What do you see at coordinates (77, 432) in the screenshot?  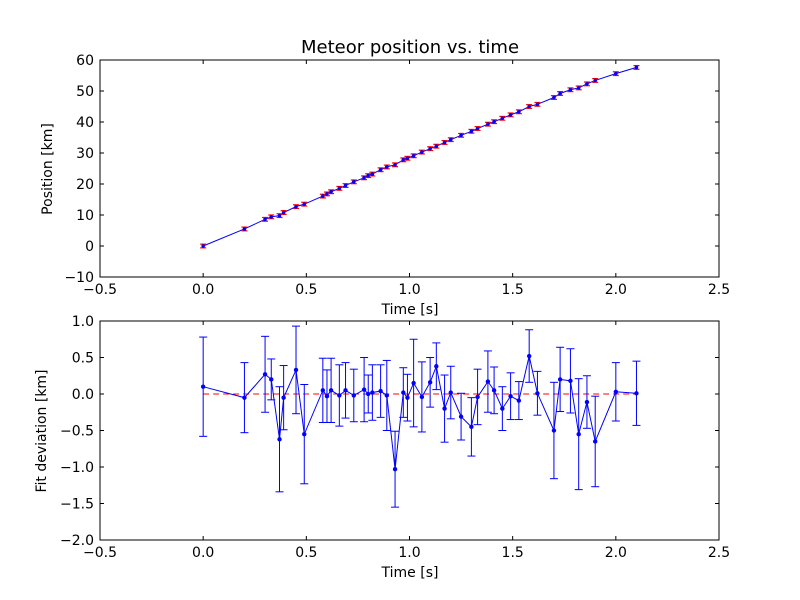 I see `y-tick-label: −0.5` at bounding box center [77, 432].